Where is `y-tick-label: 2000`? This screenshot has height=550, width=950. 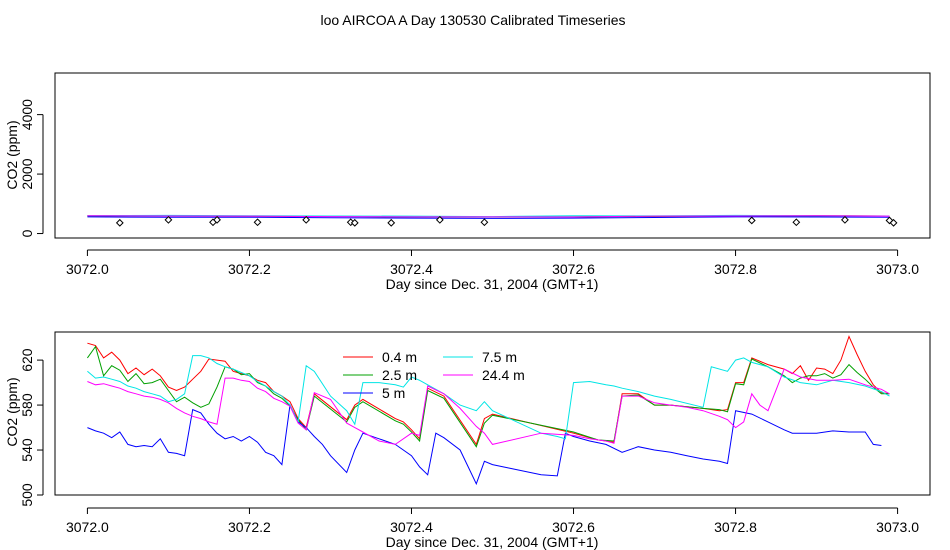
y-tick-label: 2000 is located at coordinates (27, 173).